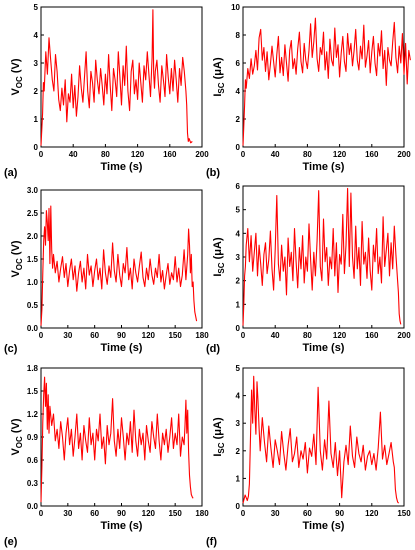 The width and height of the screenshot is (415, 550). Describe the element at coordinates (33, 414) in the screenshot. I see `y-tick-label: 1.2` at that location.